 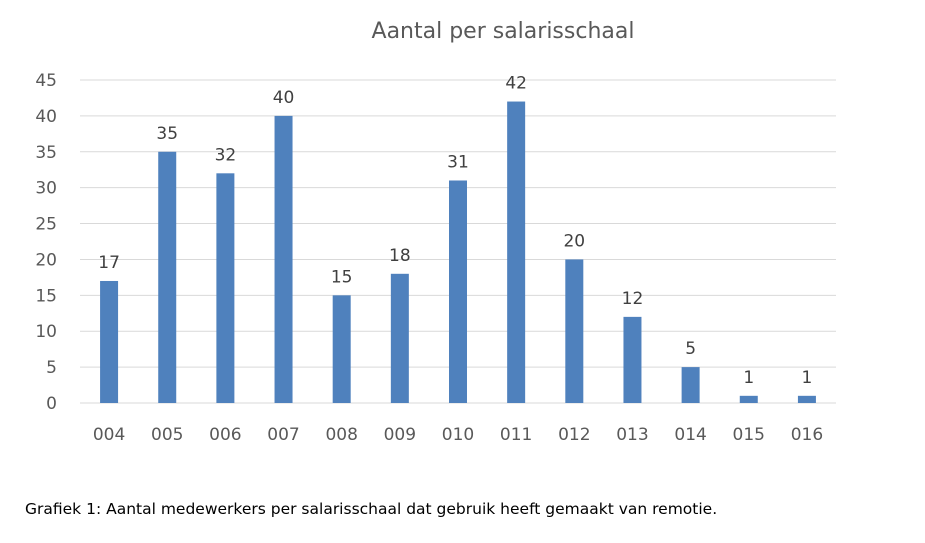 What do you see at coordinates (226, 155) in the screenshot?
I see `data-label: 32` at bounding box center [226, 155].